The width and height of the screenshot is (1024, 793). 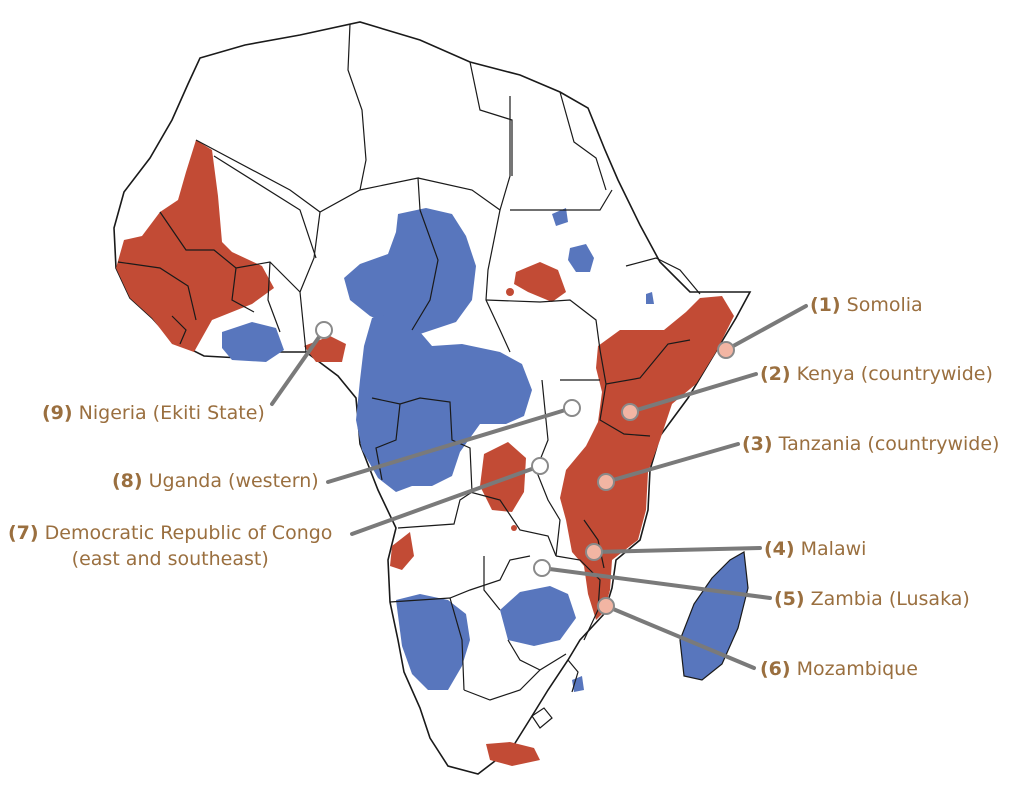 I want to click on label-uganda: (8) Uganda (western), so click(x=215, y=481).